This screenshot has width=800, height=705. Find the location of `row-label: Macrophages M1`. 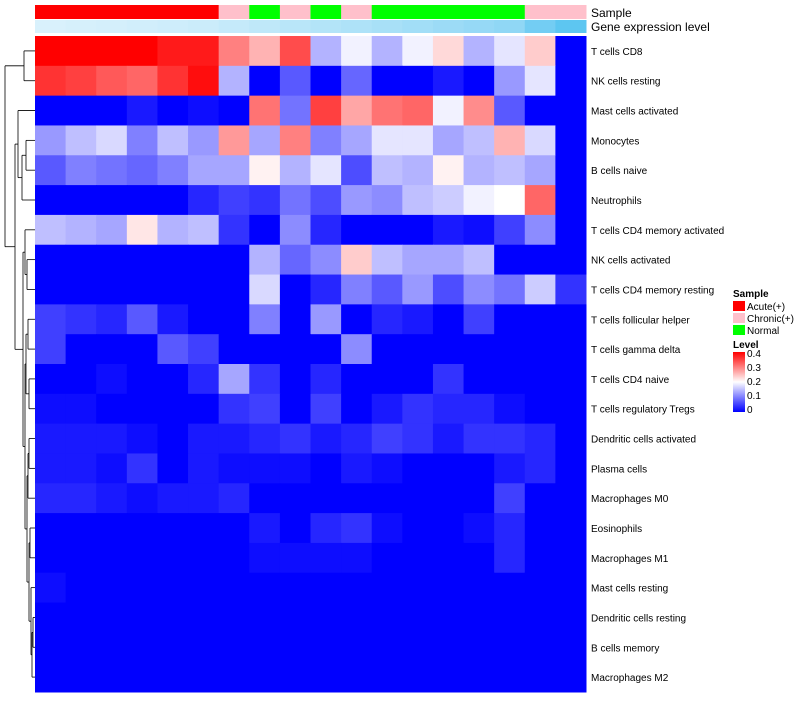

row-label: Macrophages M1 is located at coordinates (630, 559).